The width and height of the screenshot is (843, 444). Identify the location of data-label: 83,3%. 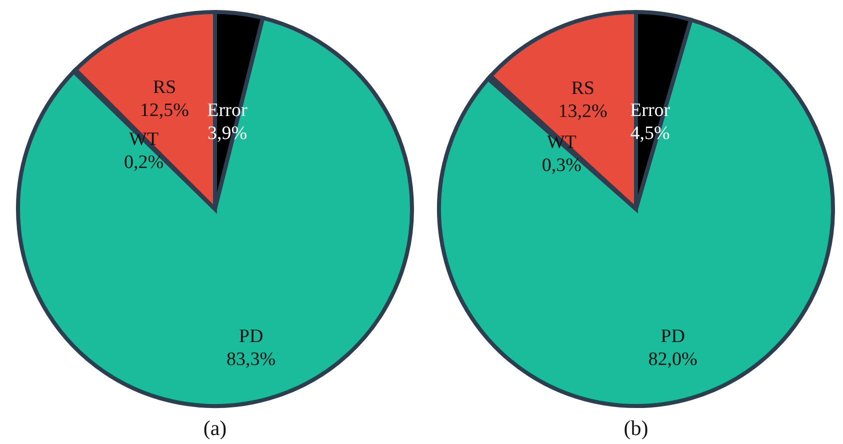
(251, 359).